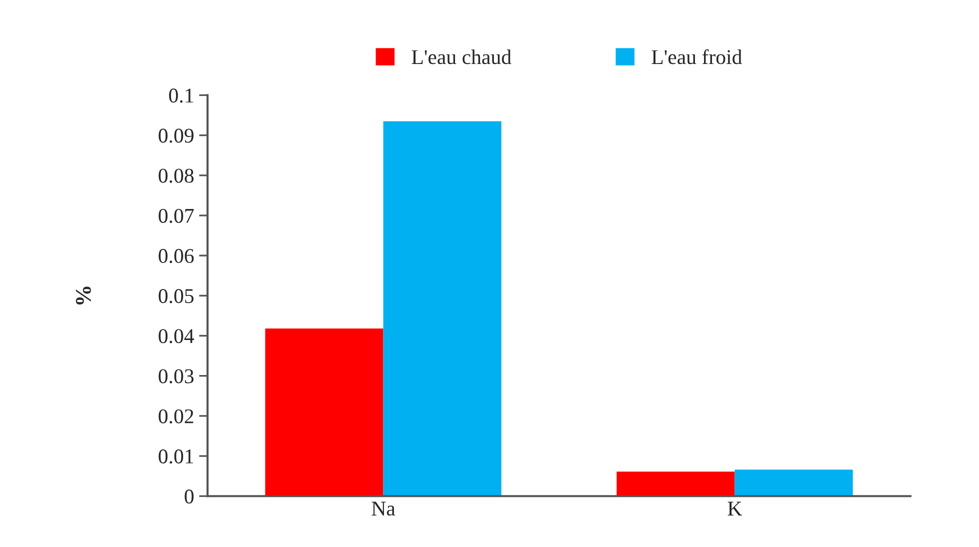 The image size is (979, 547). I want to click on y-tick-label: 0.08, so click(176, 175).